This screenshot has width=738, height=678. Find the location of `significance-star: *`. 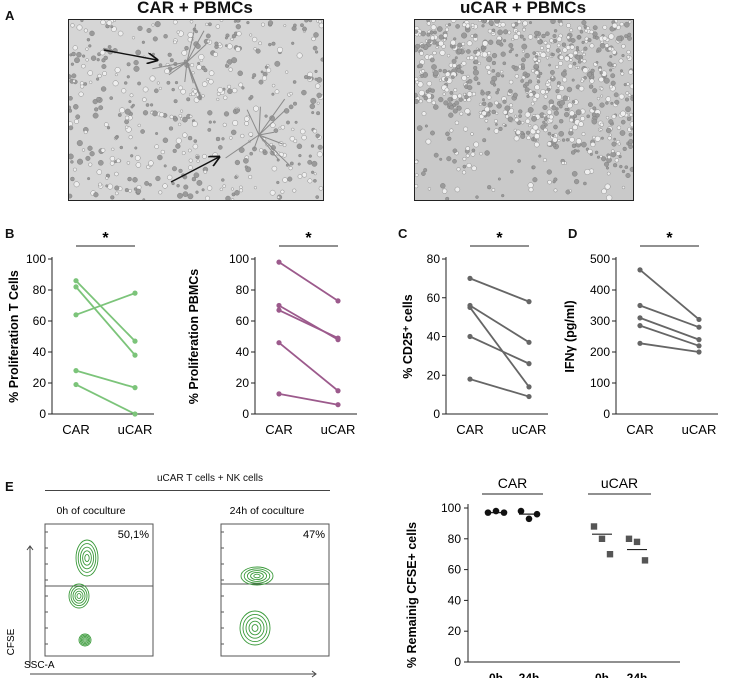

significance-star: * is located at coordinates (105, 238).